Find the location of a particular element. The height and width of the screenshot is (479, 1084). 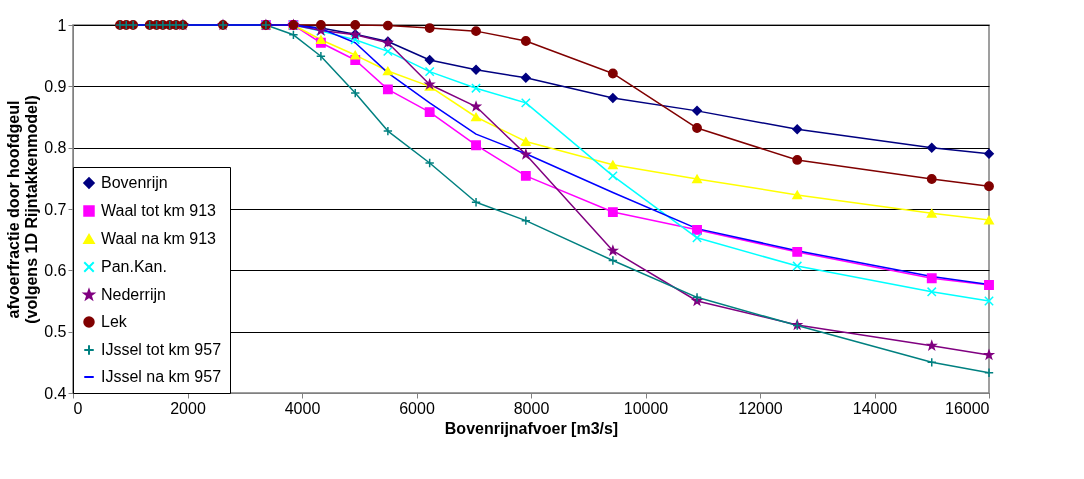

y-tick-label: 0.5 is located at coordinates (55, 332).